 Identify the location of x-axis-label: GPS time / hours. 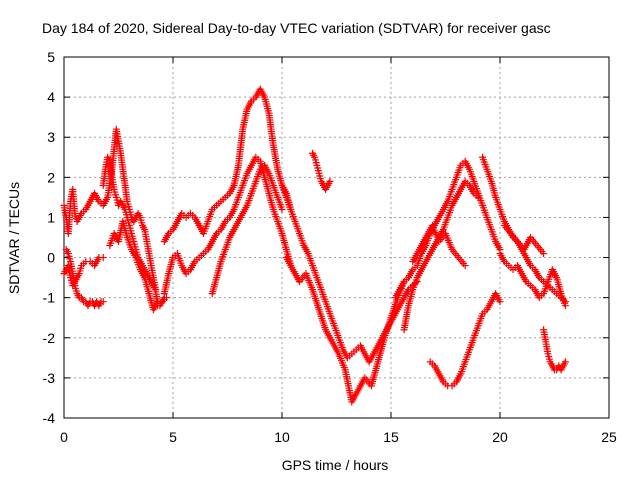
(335, 465).